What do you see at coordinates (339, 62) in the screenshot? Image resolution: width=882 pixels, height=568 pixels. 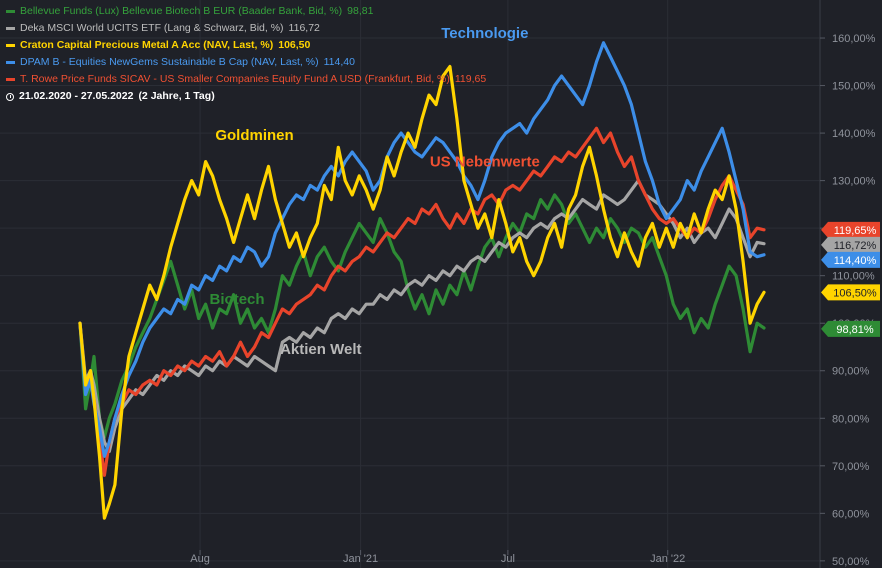 I see `legend-value: 114,40` at bounding box center [339, 62].